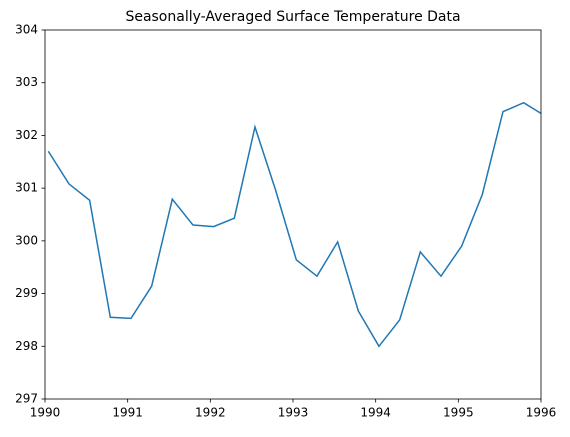 The height and width of the screenshot is (437, 570). What do you see at coordinates (26, 240) in the screenshot?
I see `y-tick-label: 300` at bounding box center [26, 240].